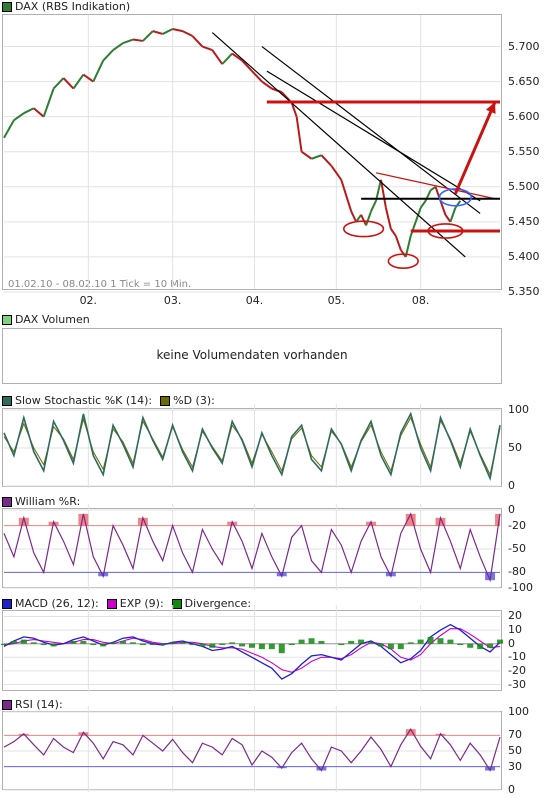  I want to click on rsi-legend: RSI (14):, so click(32, 704).